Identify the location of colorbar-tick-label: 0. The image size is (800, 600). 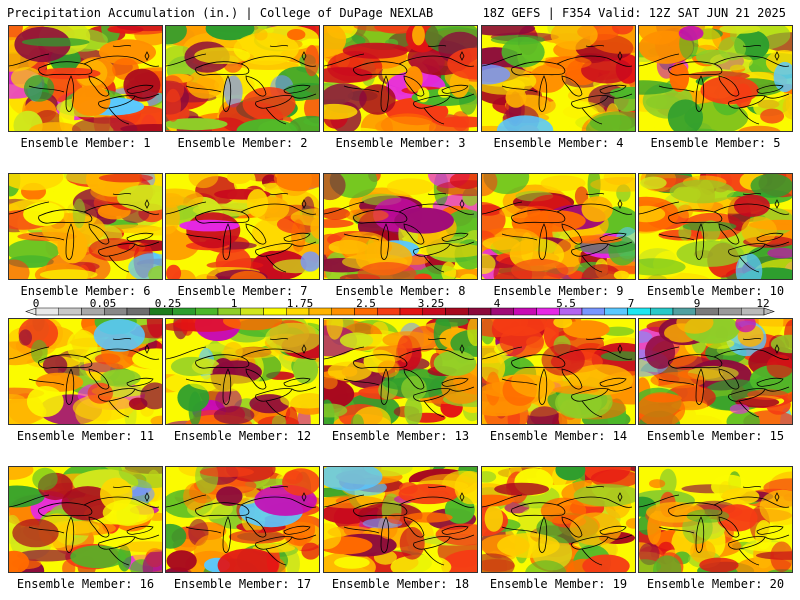
(36, 303).